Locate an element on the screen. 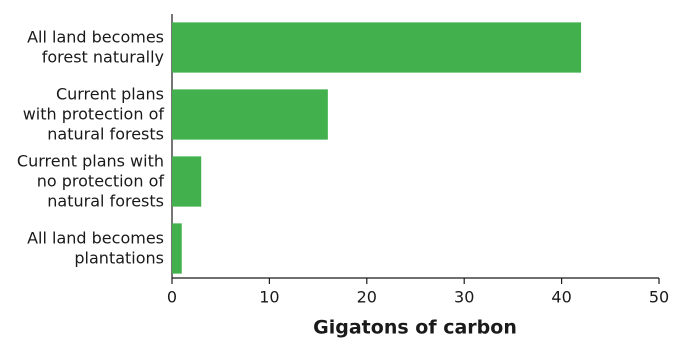 This screenshot has width=680, height=349. y-tick-label-line: with protection of is located at coordinates (94, 113).